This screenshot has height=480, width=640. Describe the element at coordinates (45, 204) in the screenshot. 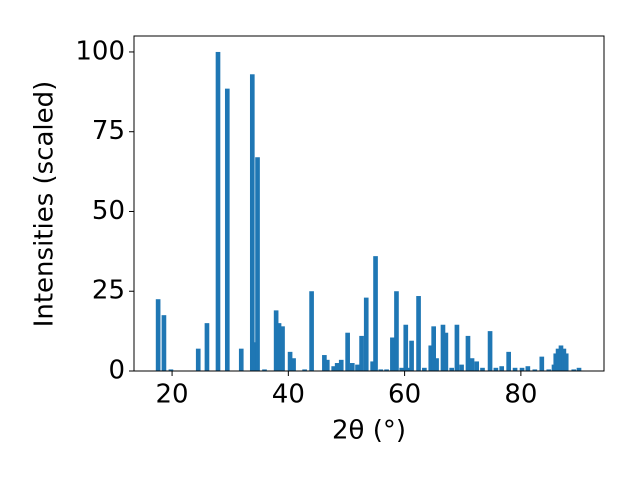

I see `y-axis-label: Intensities (scaled)` at that location.